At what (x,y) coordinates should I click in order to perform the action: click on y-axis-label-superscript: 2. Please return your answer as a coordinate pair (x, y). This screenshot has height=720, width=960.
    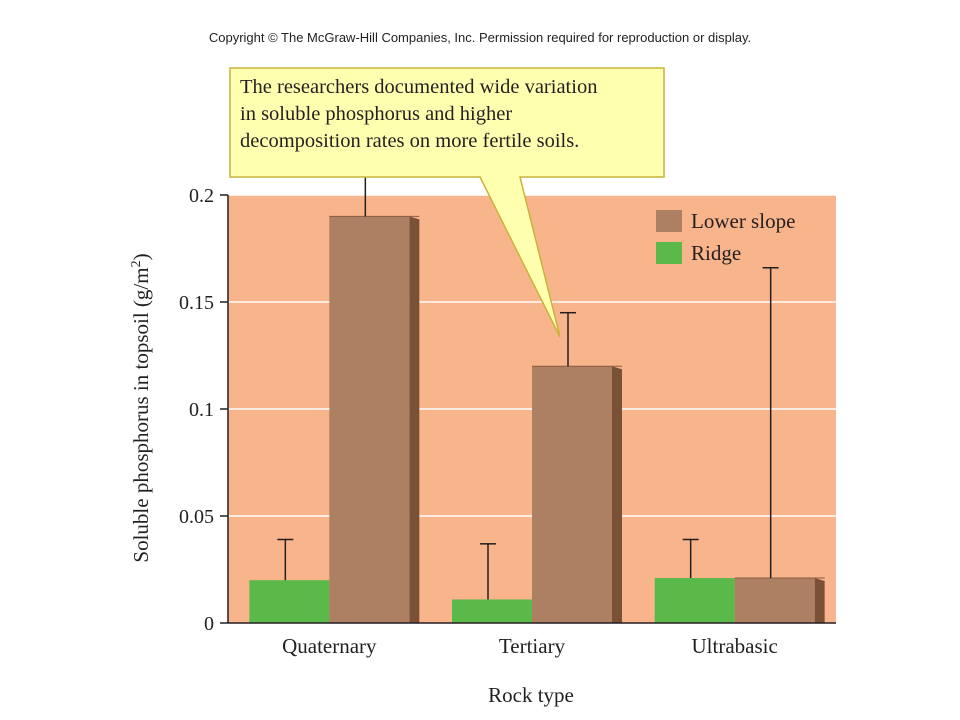
    Looking at the image, I should click on (136, 263).